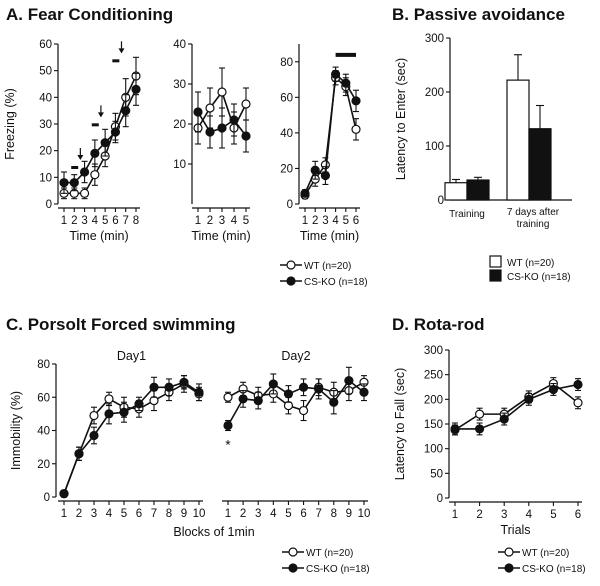  Describe the element at coordinates (293, 552) in the screenshot. I see `panel-c-legend-wt-marker` at that location.